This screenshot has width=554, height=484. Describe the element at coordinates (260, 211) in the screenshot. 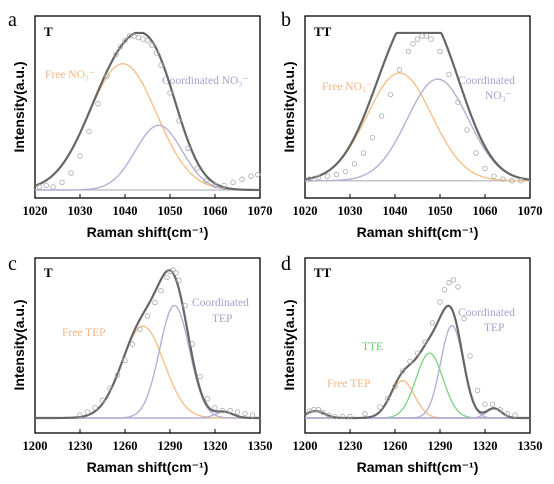

I see `x-tick-label-a-5: 1070` at that location.